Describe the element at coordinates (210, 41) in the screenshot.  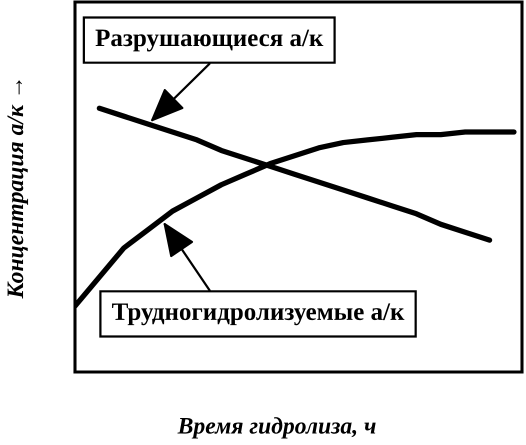
I see `text: Разрушающиеся а/к` at that location.